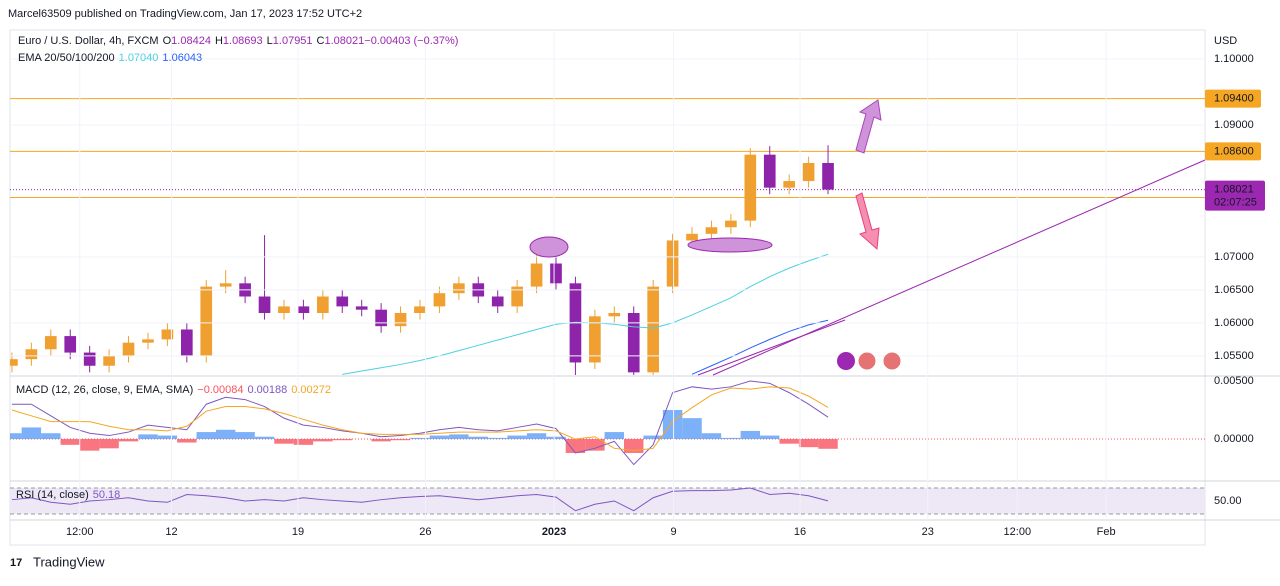 The image size is (1280, 586). I want to click on macd-value: 0.00272, so click(311, 390).